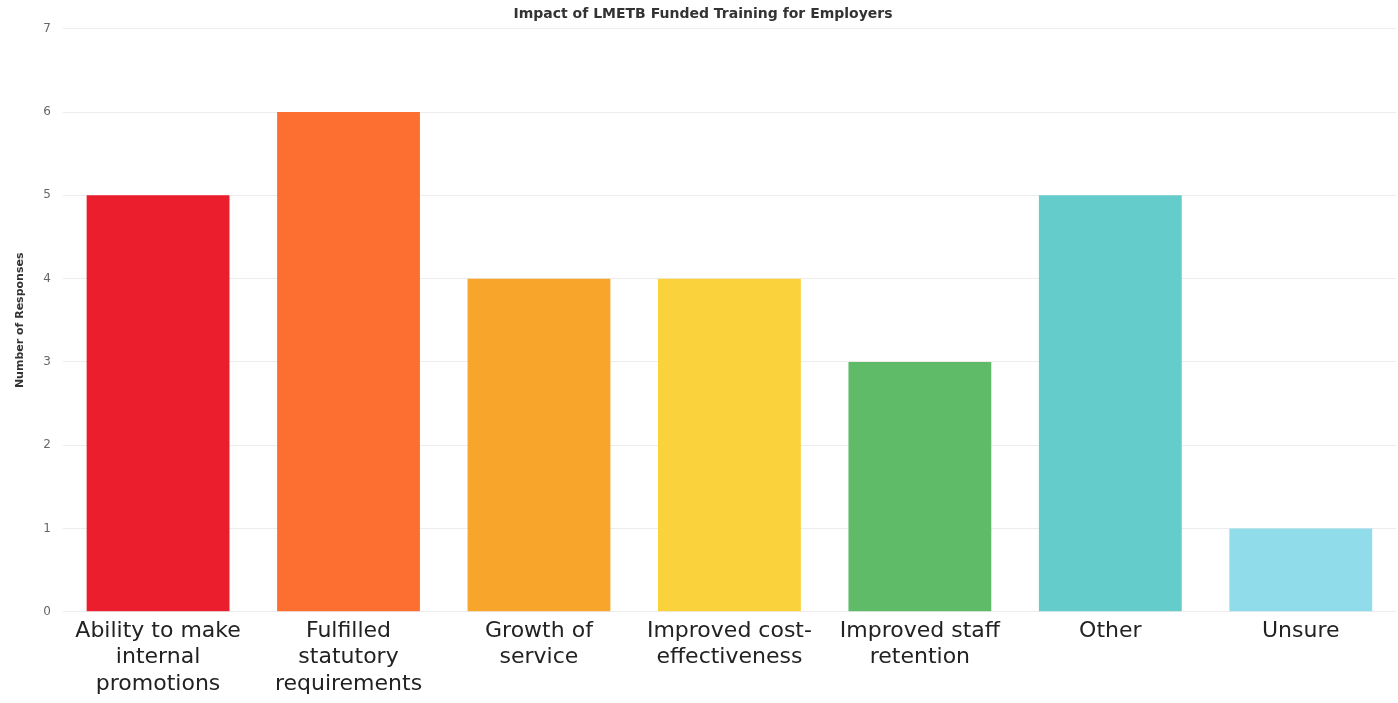 Image resolution: width=1398 pixels, height=703 pixels. Describe the element at coordinates (729, 642) in the screenshot. I see `x-tick-label: Improved cost-effectiveness` at that location.